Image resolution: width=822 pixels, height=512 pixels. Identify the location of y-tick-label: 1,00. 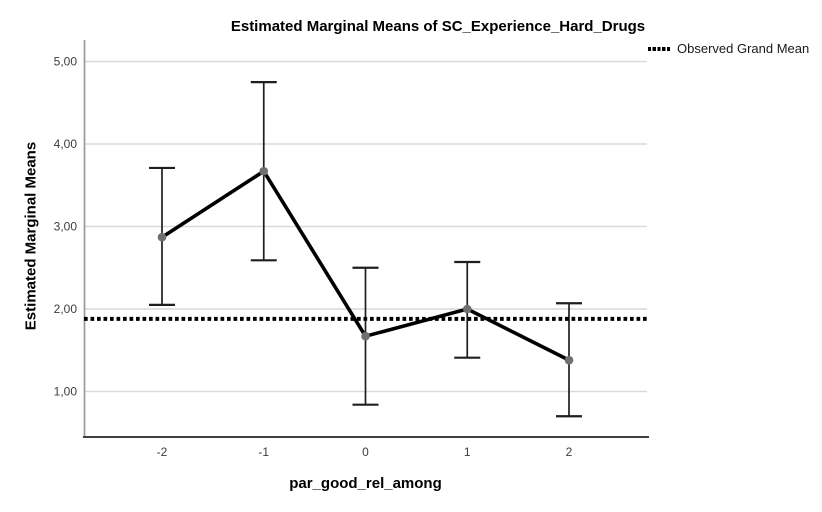
(66, 392).